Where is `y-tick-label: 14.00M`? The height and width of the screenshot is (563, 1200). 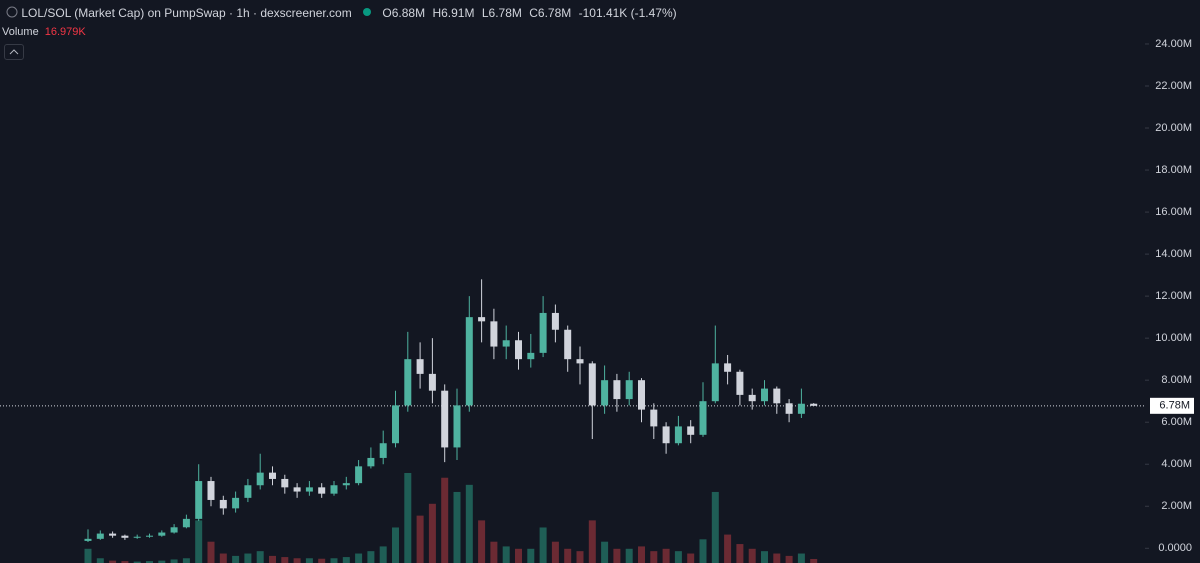 y-tick-label: 14.00M is located at coordinates (1173, 254).